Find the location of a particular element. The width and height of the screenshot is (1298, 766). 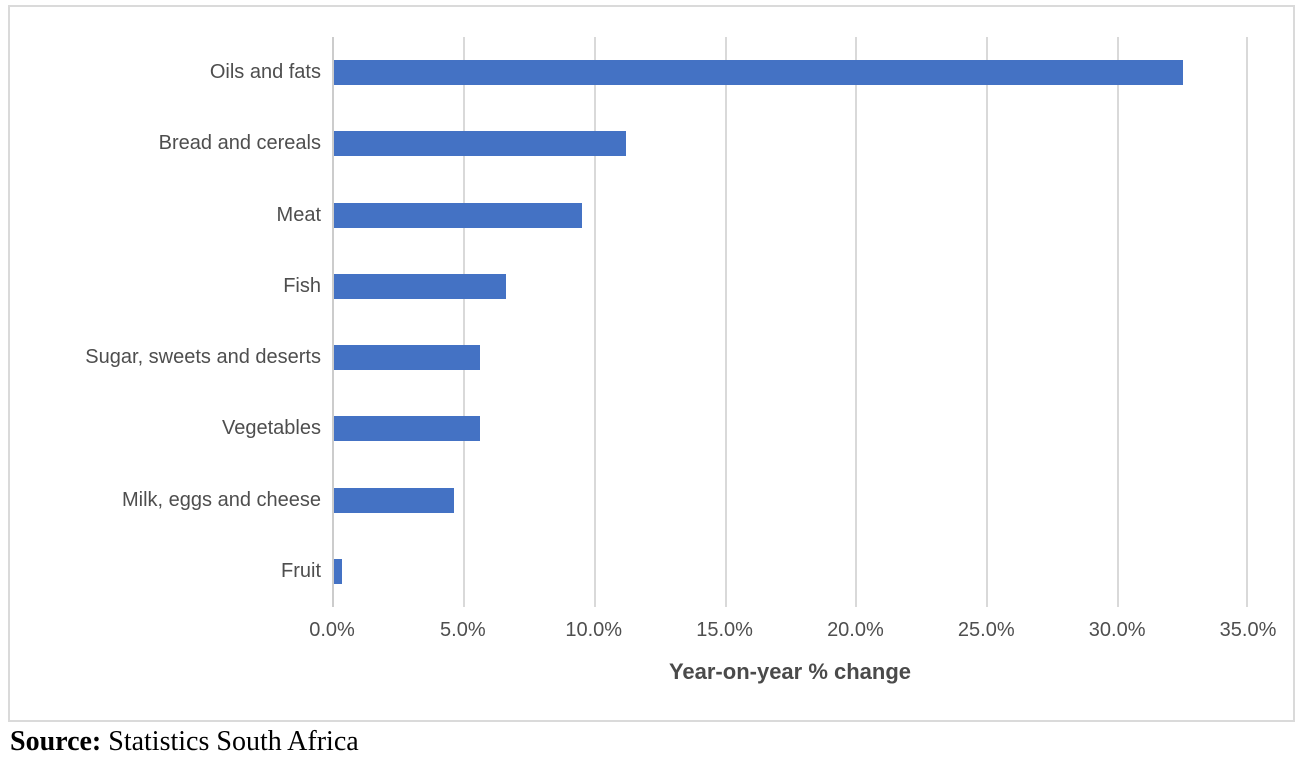

category-label: Oils and fats is located at coordinates (265, 72).